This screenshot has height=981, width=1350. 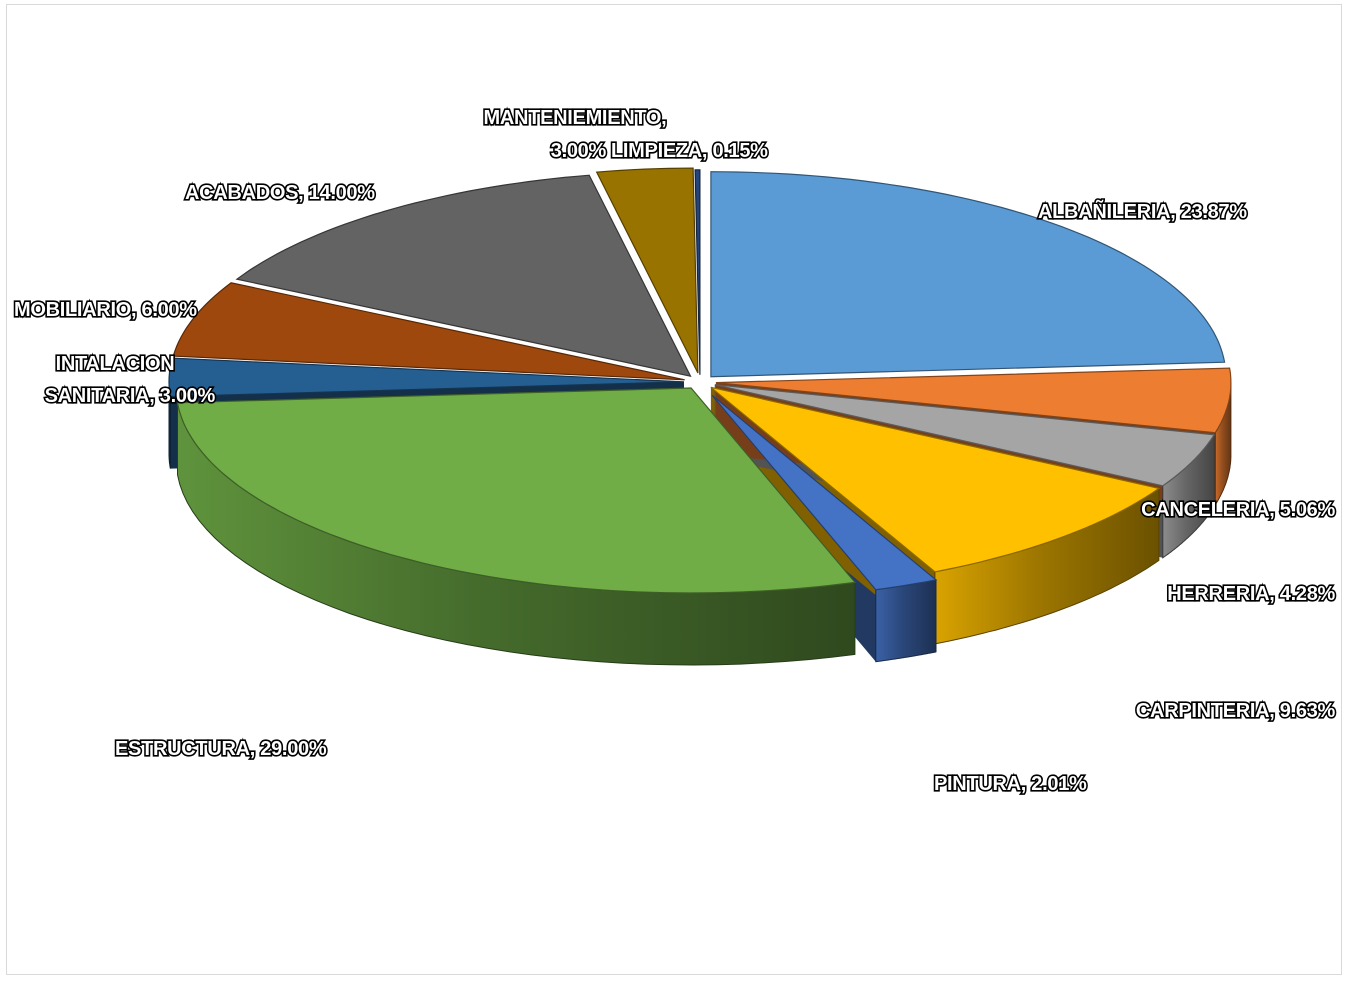 I want to click on data-label-herreria: HERRERIA, 4.28%, so click(x=1251, y=594).